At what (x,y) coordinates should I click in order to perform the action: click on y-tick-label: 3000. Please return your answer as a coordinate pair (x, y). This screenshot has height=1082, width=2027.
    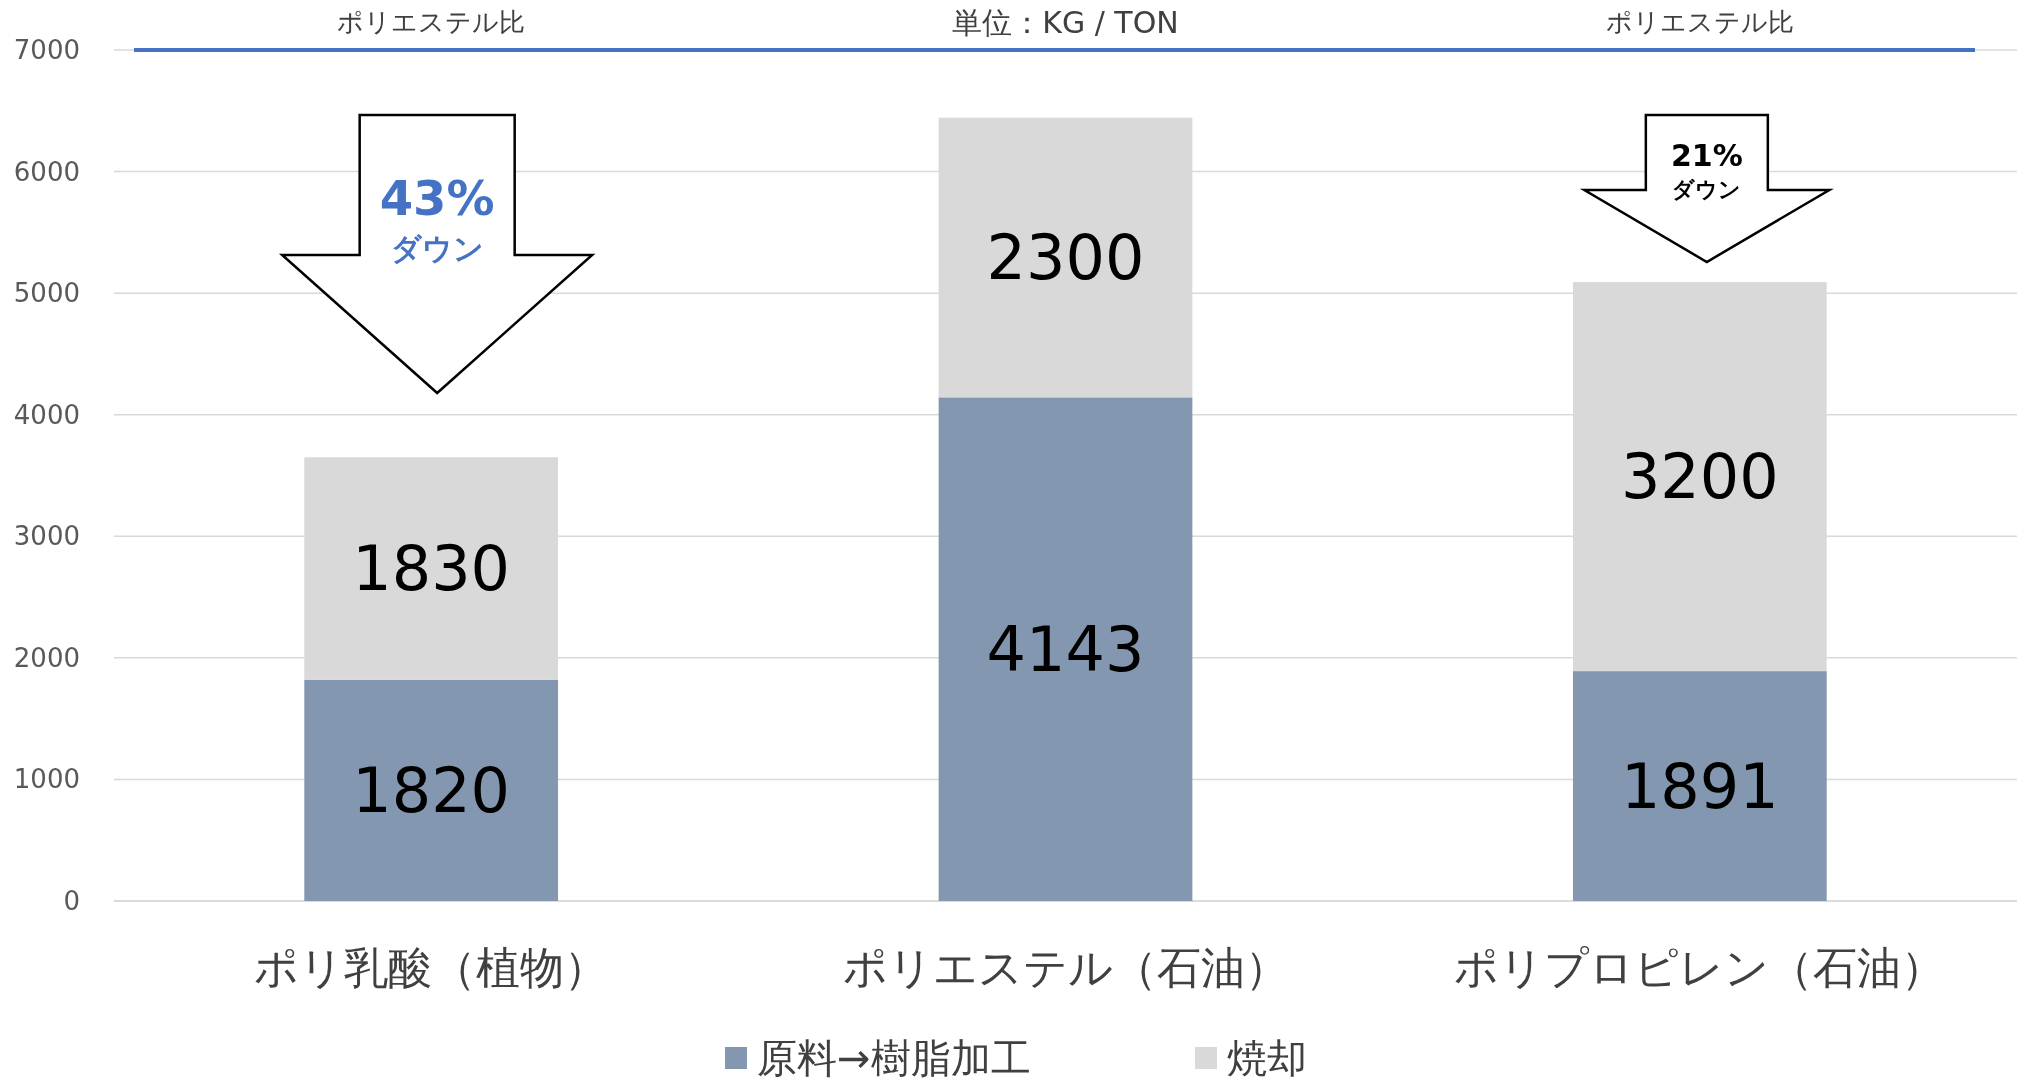
    Looking at the image, I should click on (46, 536).